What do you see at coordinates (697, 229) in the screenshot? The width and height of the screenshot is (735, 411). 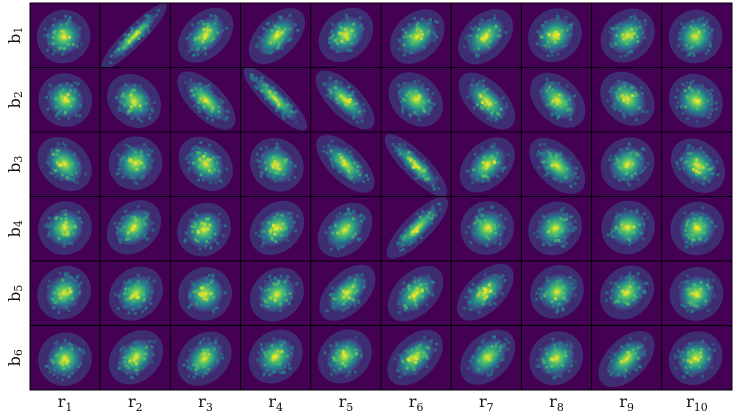 I see `panel-b4-r10` at bounding box center [697, 229].